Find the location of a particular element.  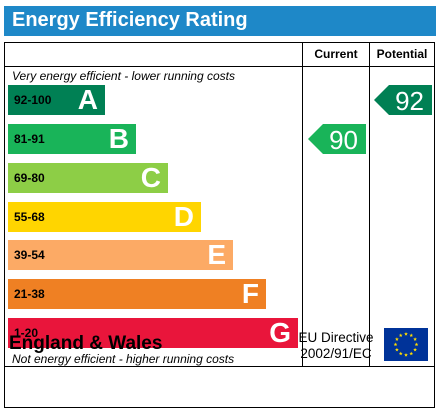

eu-directive-text: EU Directive 2002/91/EC is located at coordinates (336, 346).